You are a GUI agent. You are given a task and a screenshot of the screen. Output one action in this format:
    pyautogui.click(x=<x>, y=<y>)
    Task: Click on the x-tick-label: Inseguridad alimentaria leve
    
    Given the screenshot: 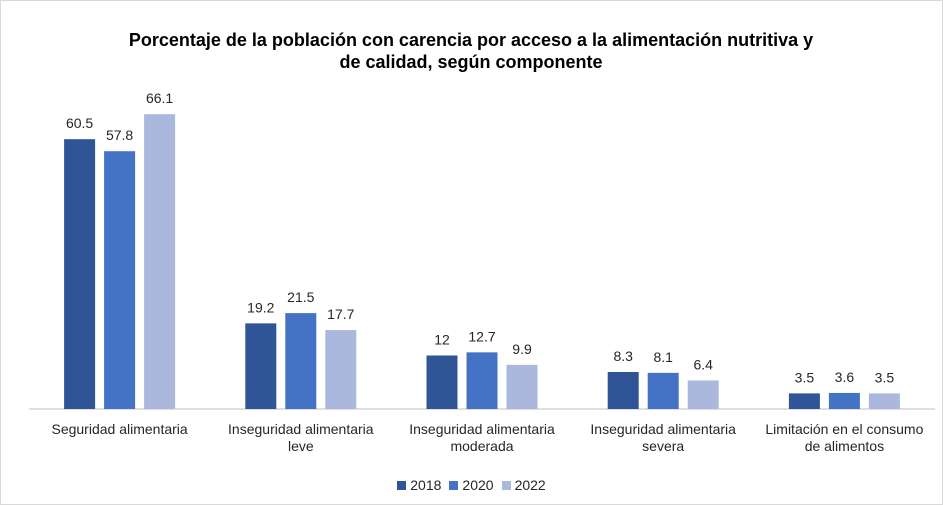 What is the action you would take?
    pyautogui.click(x=301, y=437)
    